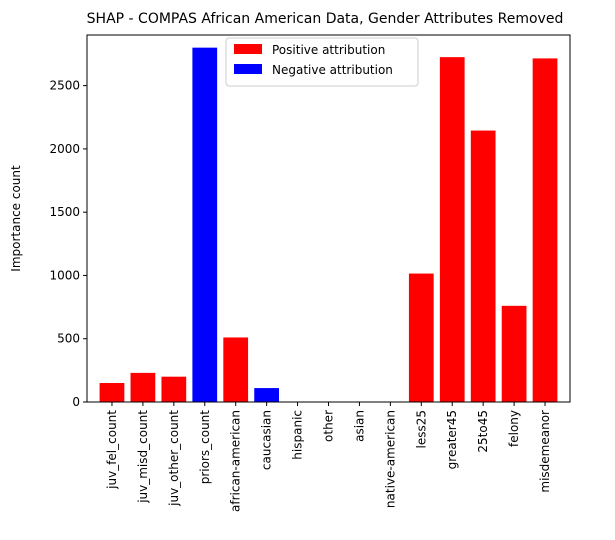 Image resolution: width=615 pixels, height=540 pixels. What do you see at coordinates (76, 402) in the screenshot?
I see `y-tick-label: 0` at bounding box center [76, 402].